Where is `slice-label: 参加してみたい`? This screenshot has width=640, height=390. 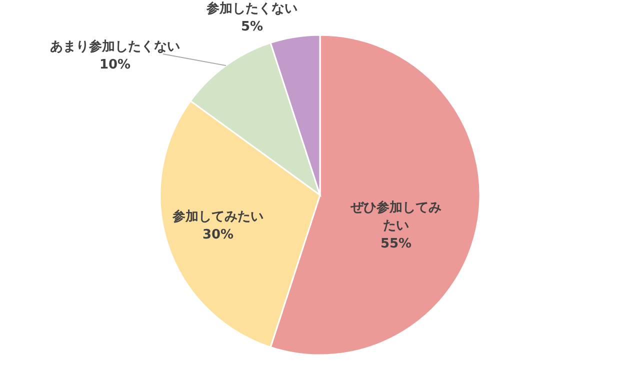 slice-label: 参加してみたい is located at coordinates (218, 216).